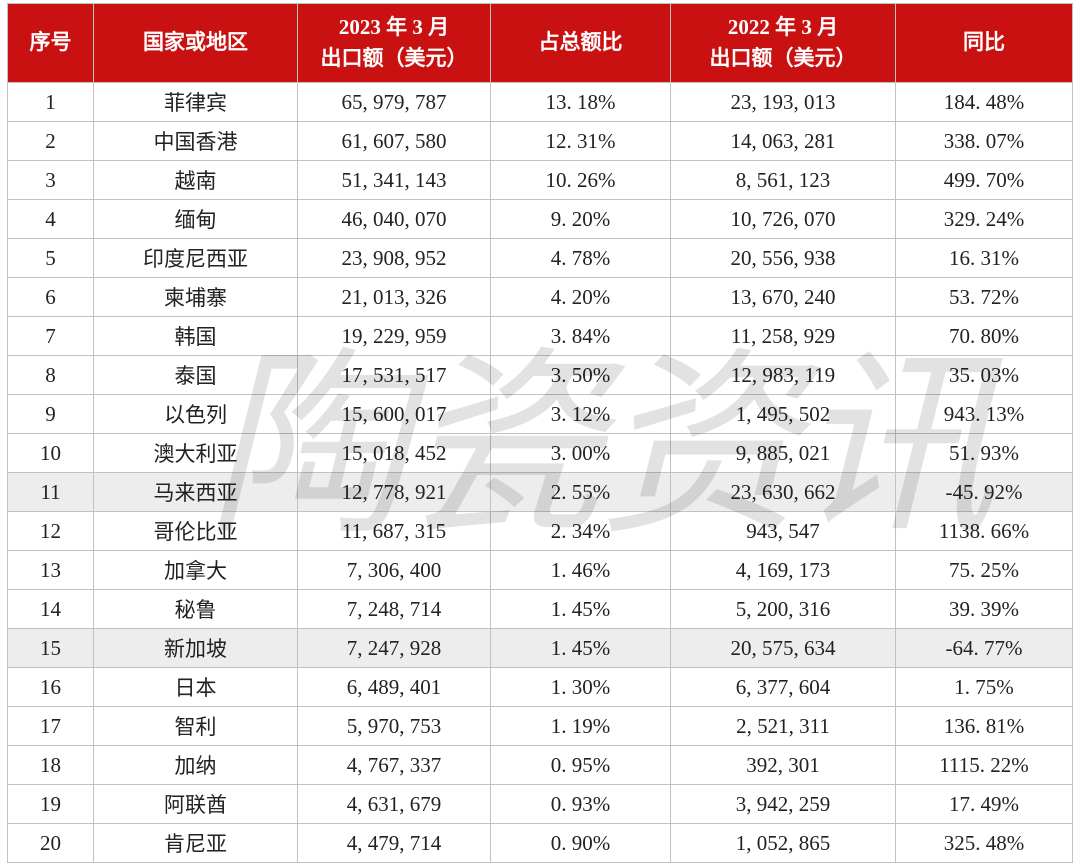 This screenshot has height=867, width=1080. Describe the element at coordinates (50, 180) in the screenshot. I see `cell-no: 3` at that location.